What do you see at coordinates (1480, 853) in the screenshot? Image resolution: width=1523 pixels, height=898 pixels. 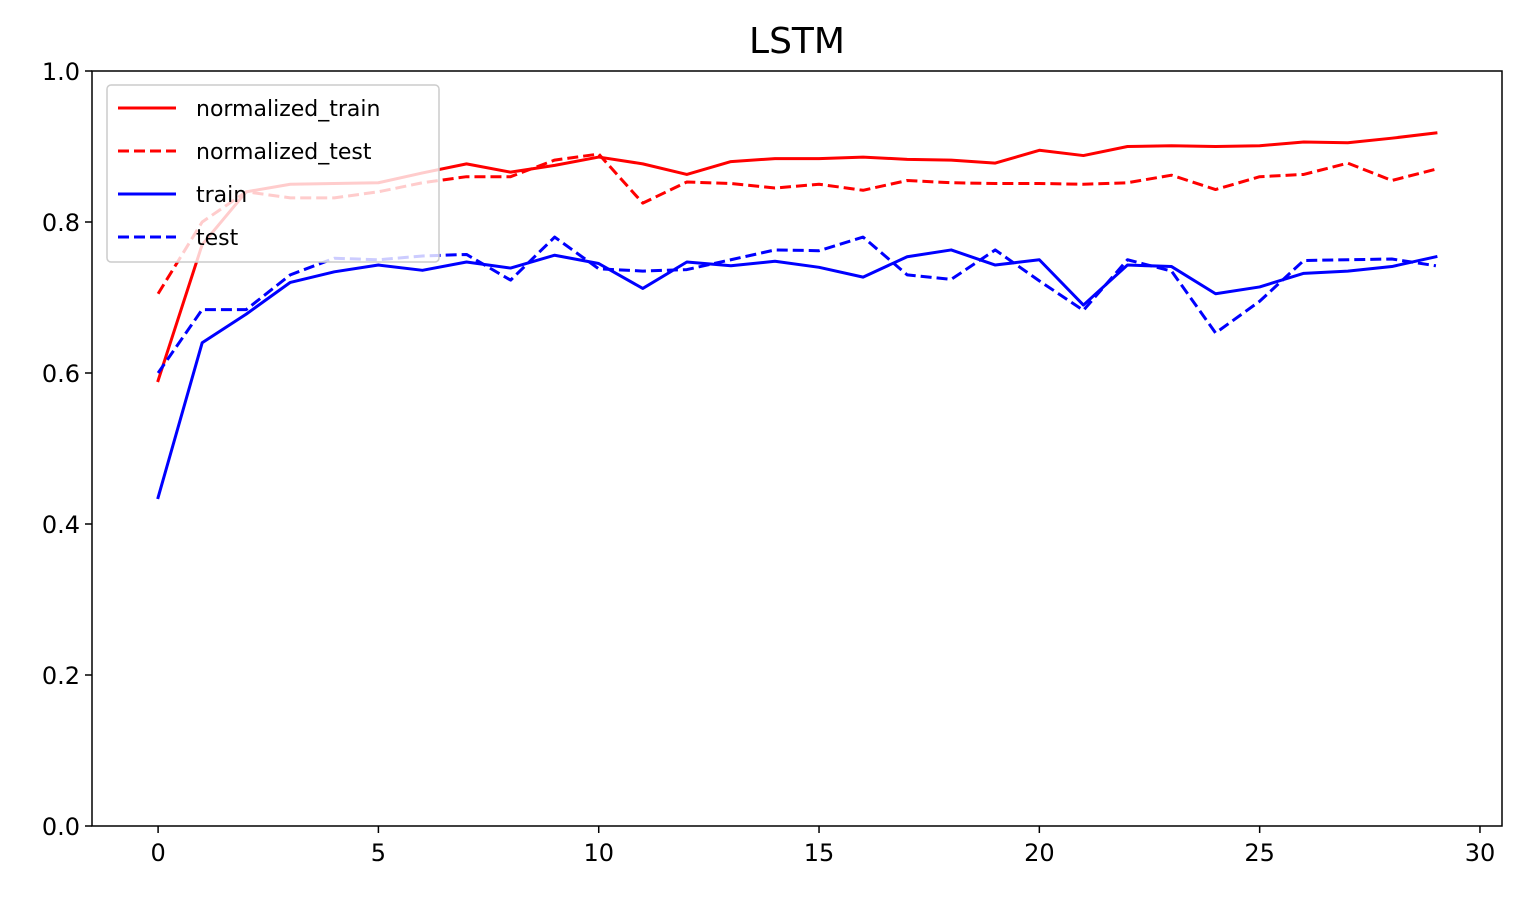 I see `x-tick-label: 30` at bounding box center [1480, 853].